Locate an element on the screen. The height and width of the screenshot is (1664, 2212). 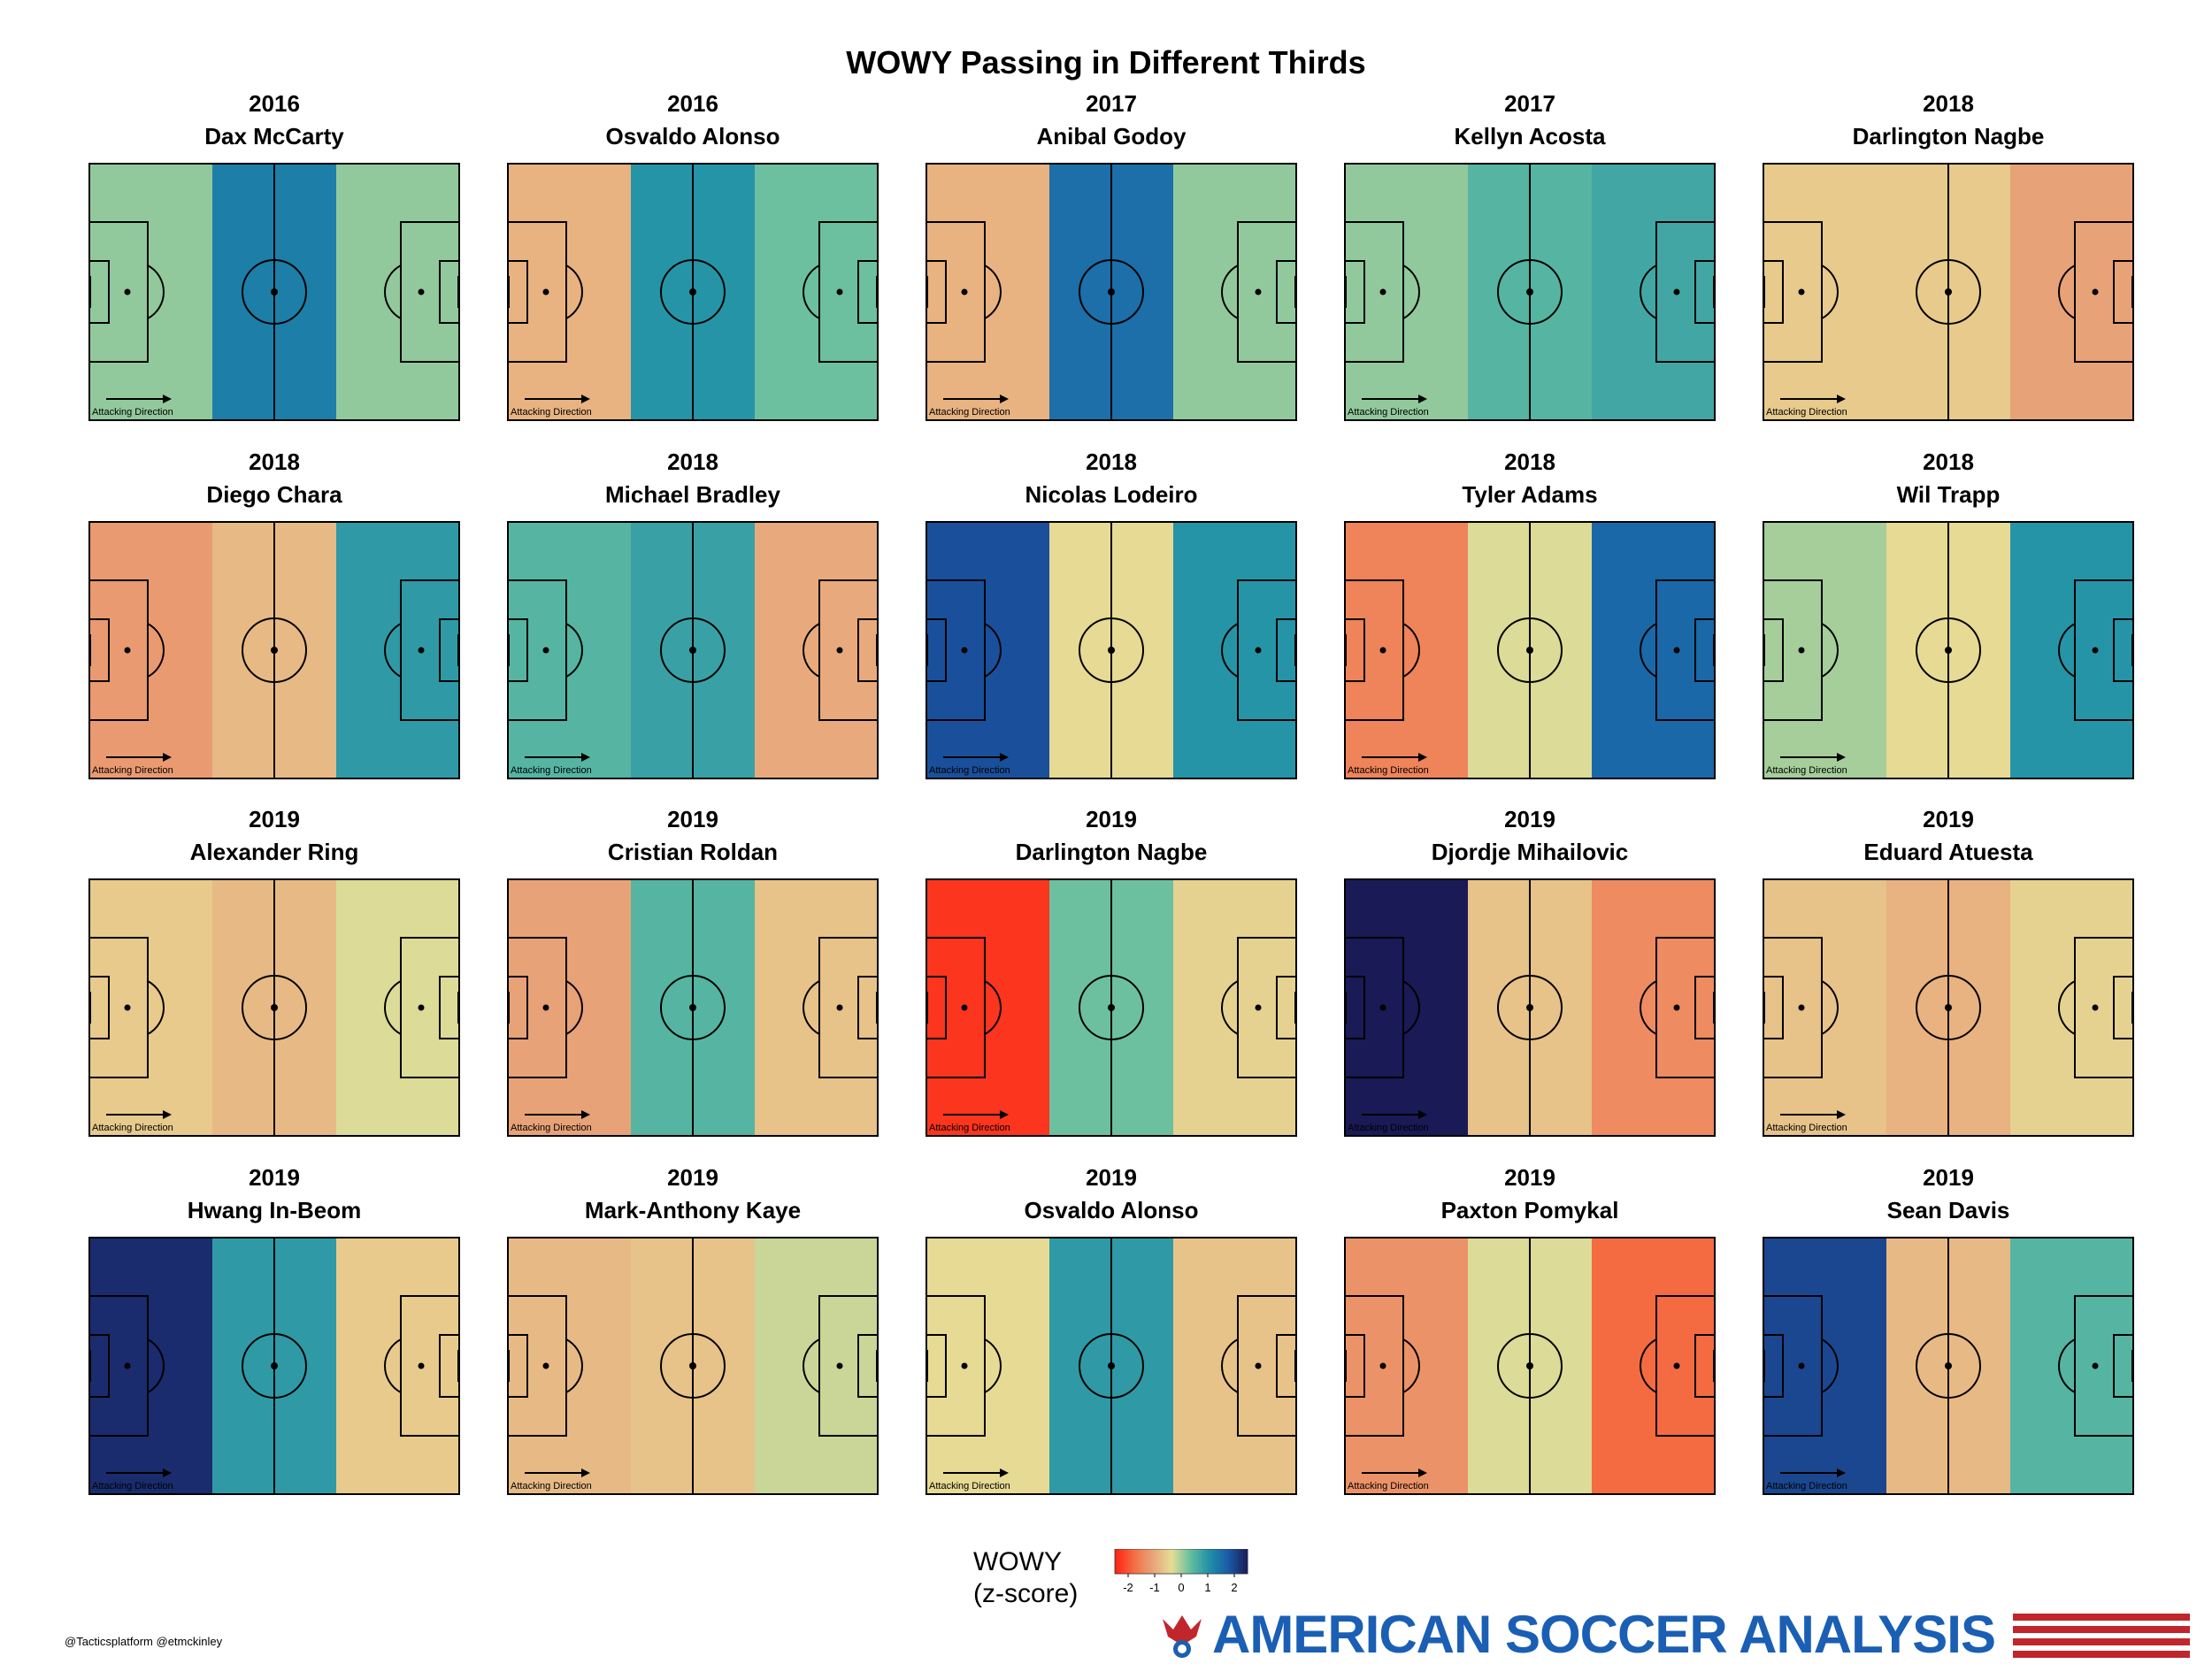
panel-player-name: Diego Chara is located at coordinates (274, 494).